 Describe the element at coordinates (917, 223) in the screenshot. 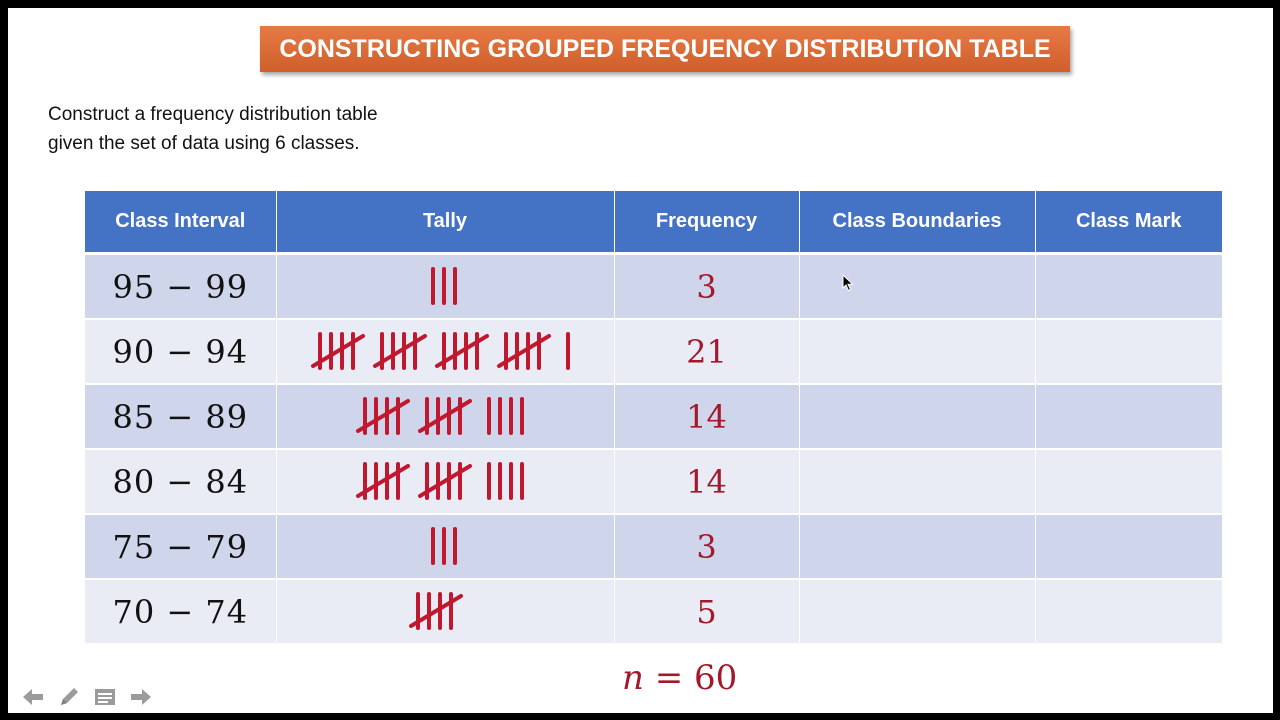

I see `header-class-boundaries: Class Boundaries` at that location.